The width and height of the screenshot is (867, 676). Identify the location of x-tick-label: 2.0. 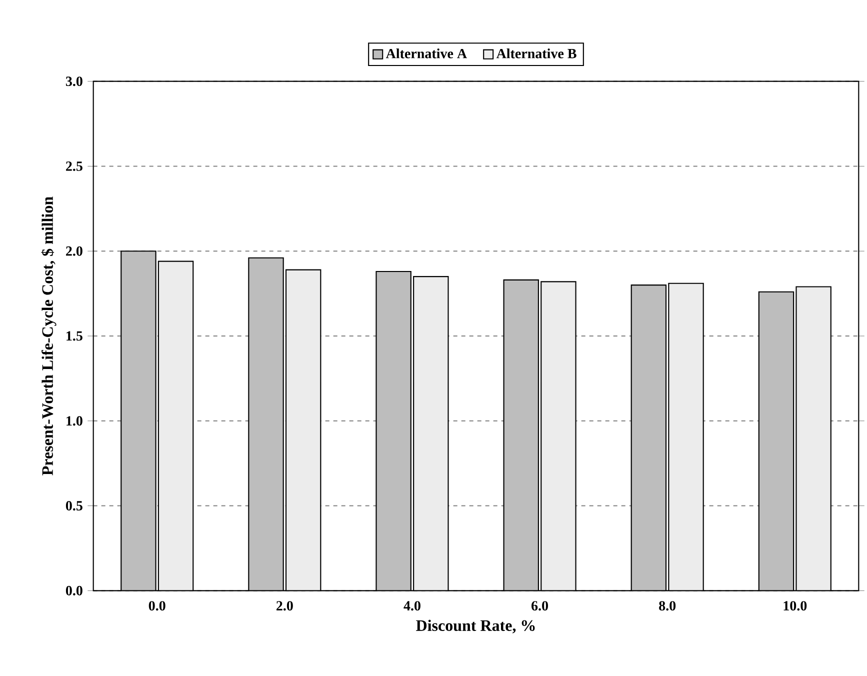
(284, 606).